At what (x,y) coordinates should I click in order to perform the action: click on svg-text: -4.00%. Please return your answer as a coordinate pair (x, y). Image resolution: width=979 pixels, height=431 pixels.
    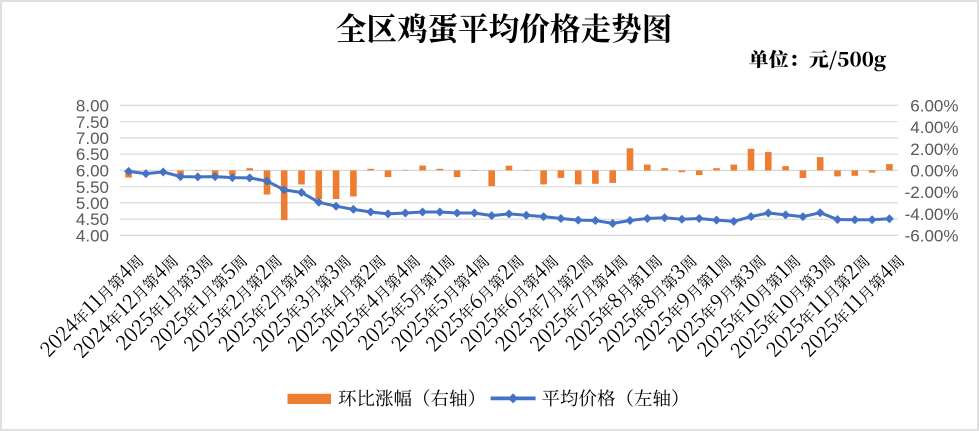
    Looking at the image, I should click on (932, 214).